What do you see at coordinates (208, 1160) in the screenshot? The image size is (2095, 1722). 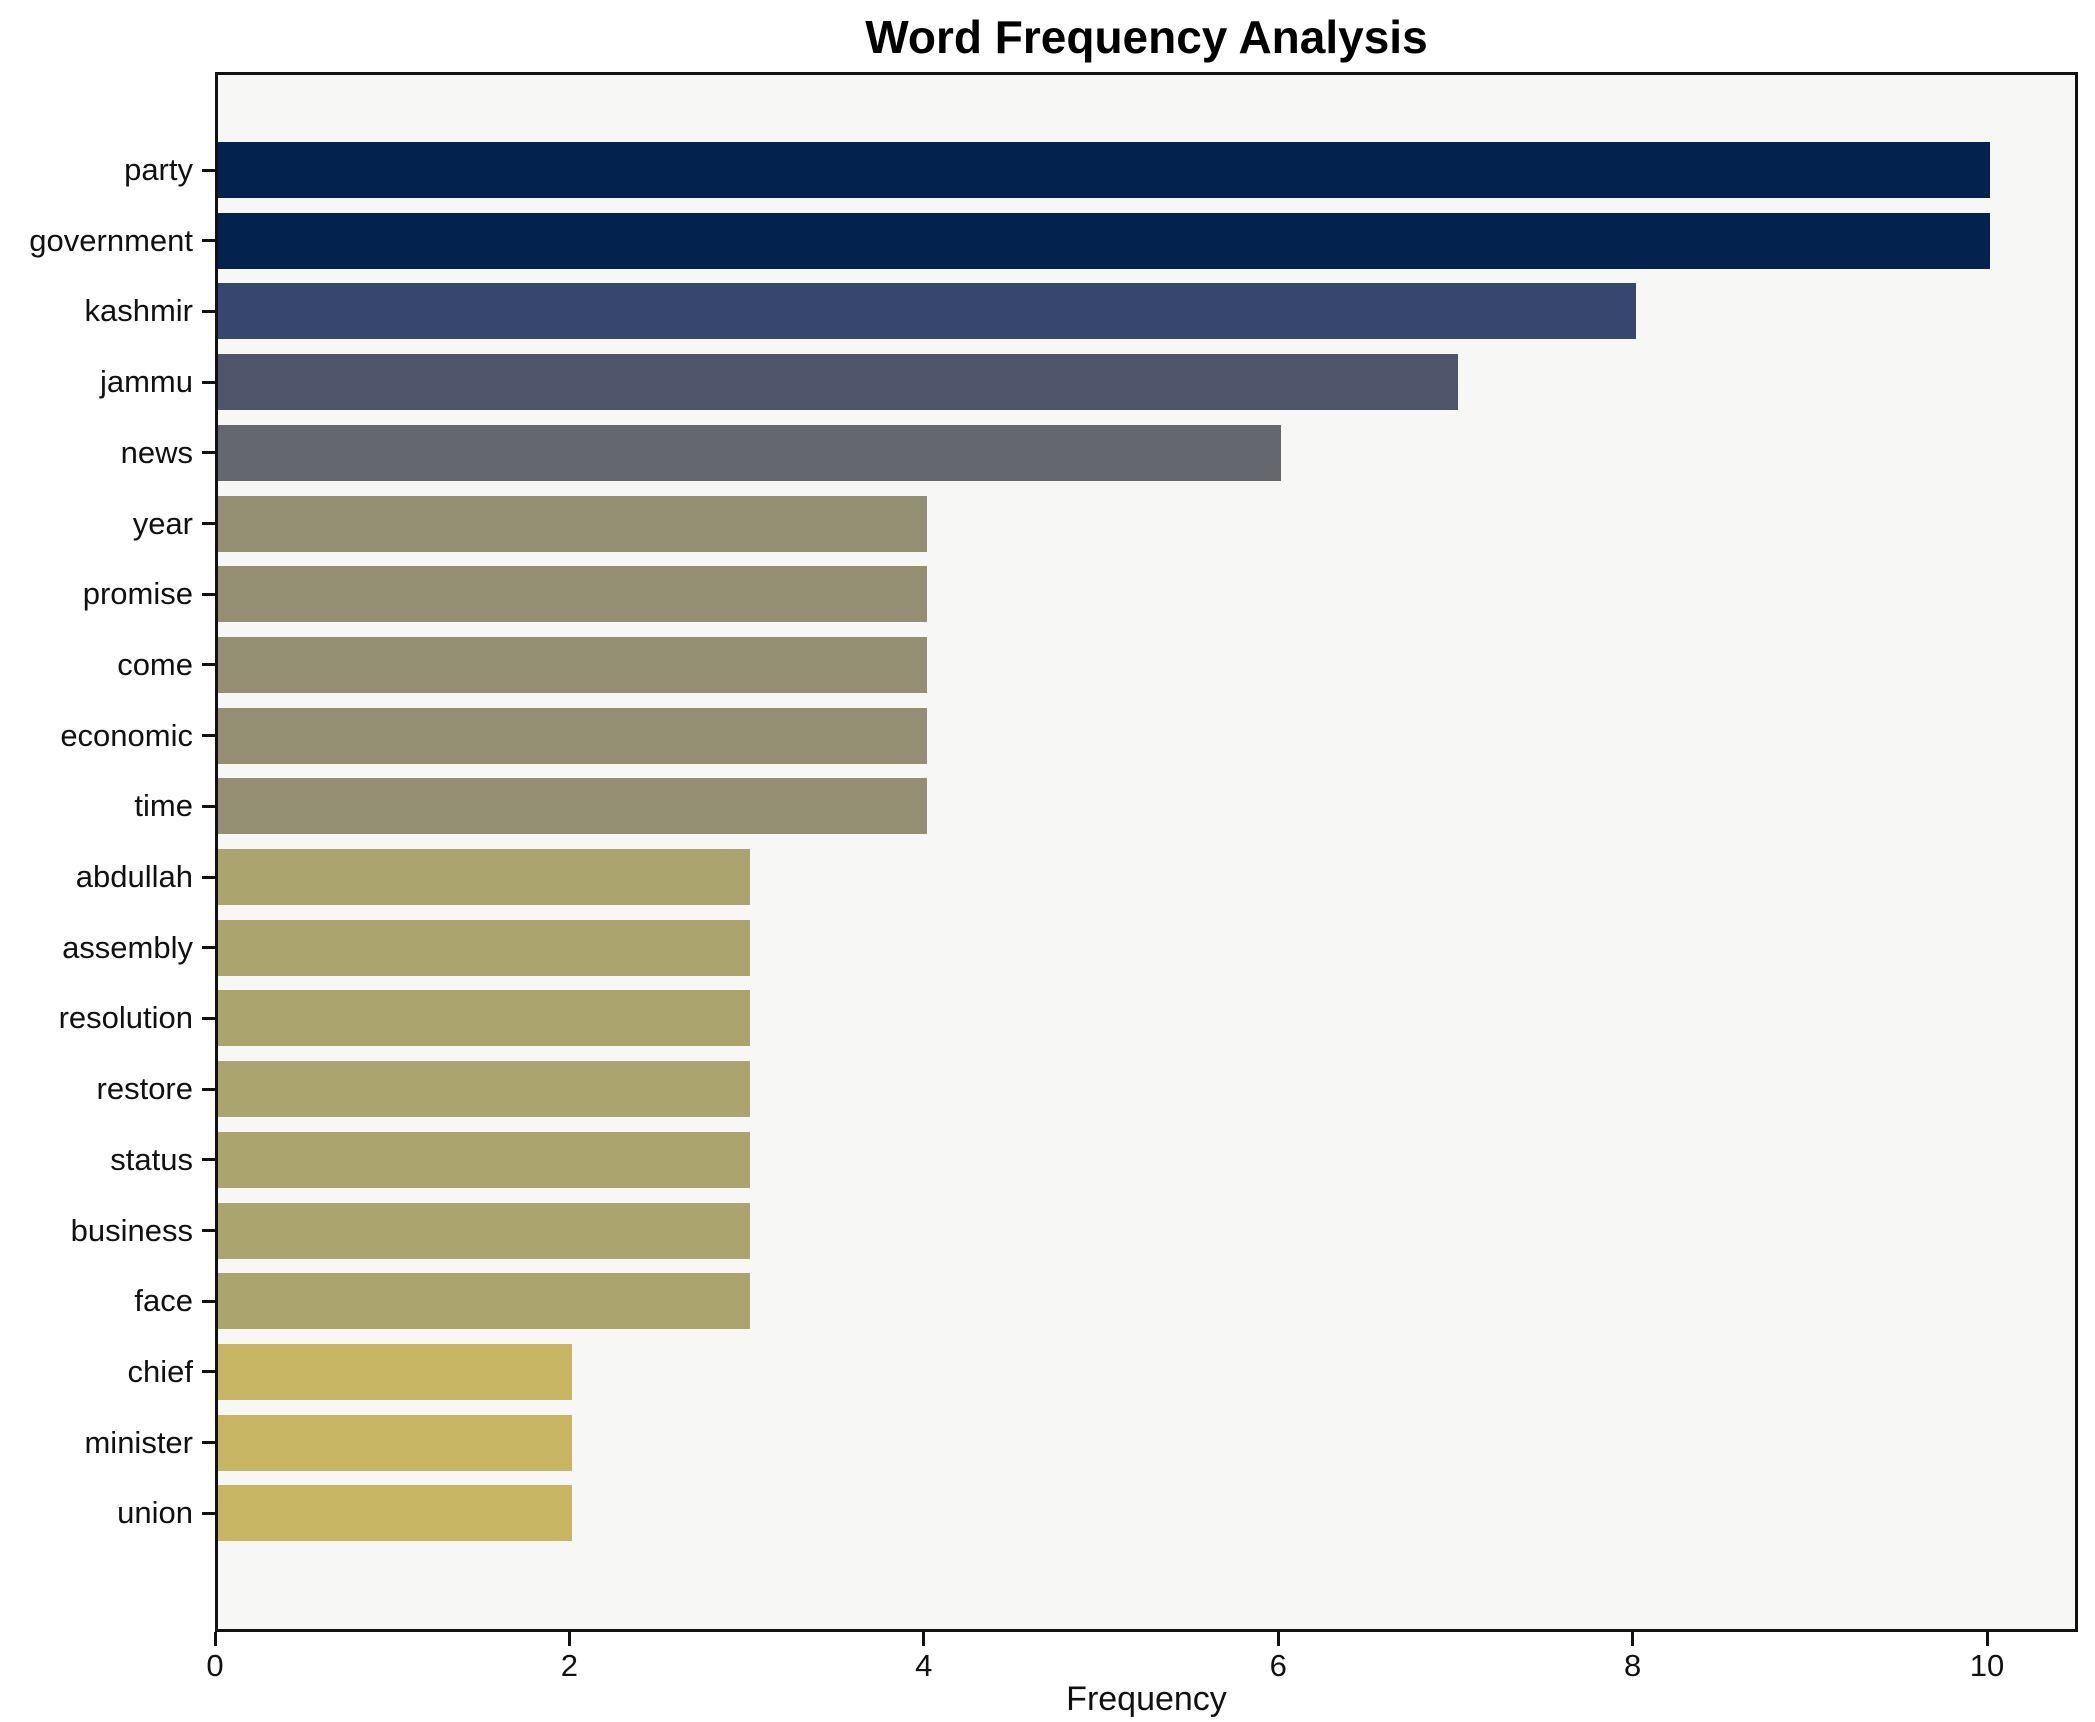 I see `y-tick-status` at bounding box center [208, 1160].